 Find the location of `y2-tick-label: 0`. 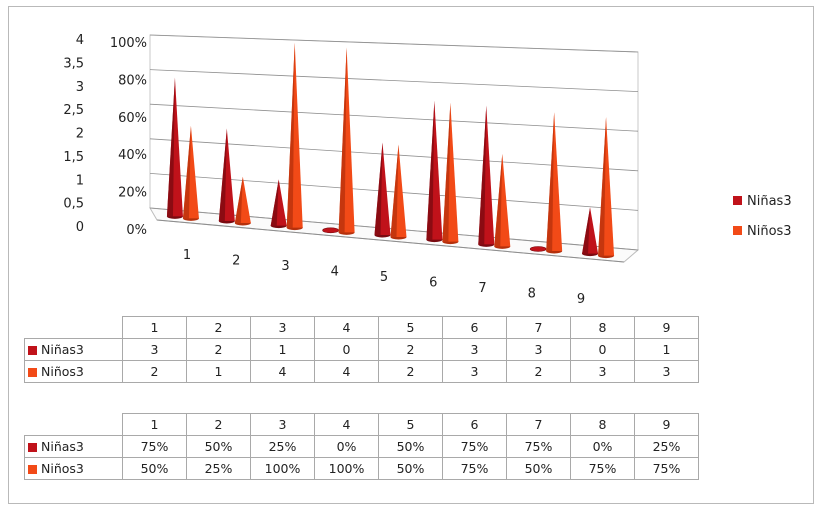

y2-tick-label: 0 is located at coordinates (80, 227).